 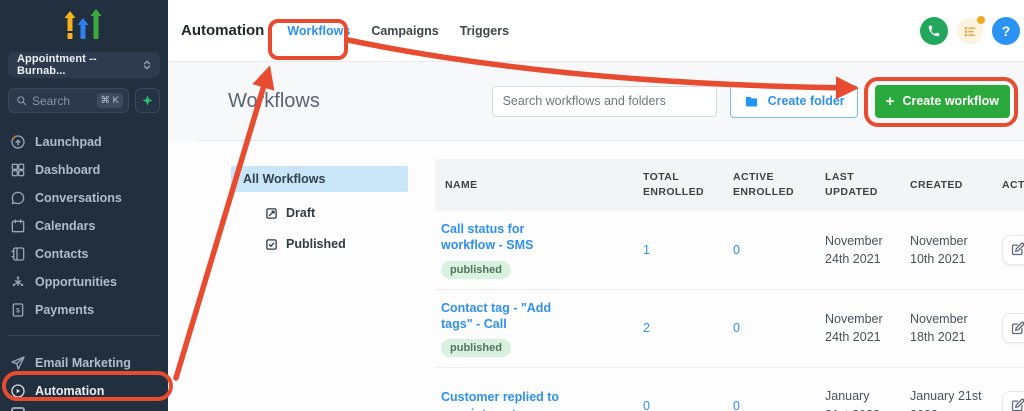 What do you see at coordinates (18, 142) in the screenshot?
I see `launchpad-icon` at bounding box center [18, 142].